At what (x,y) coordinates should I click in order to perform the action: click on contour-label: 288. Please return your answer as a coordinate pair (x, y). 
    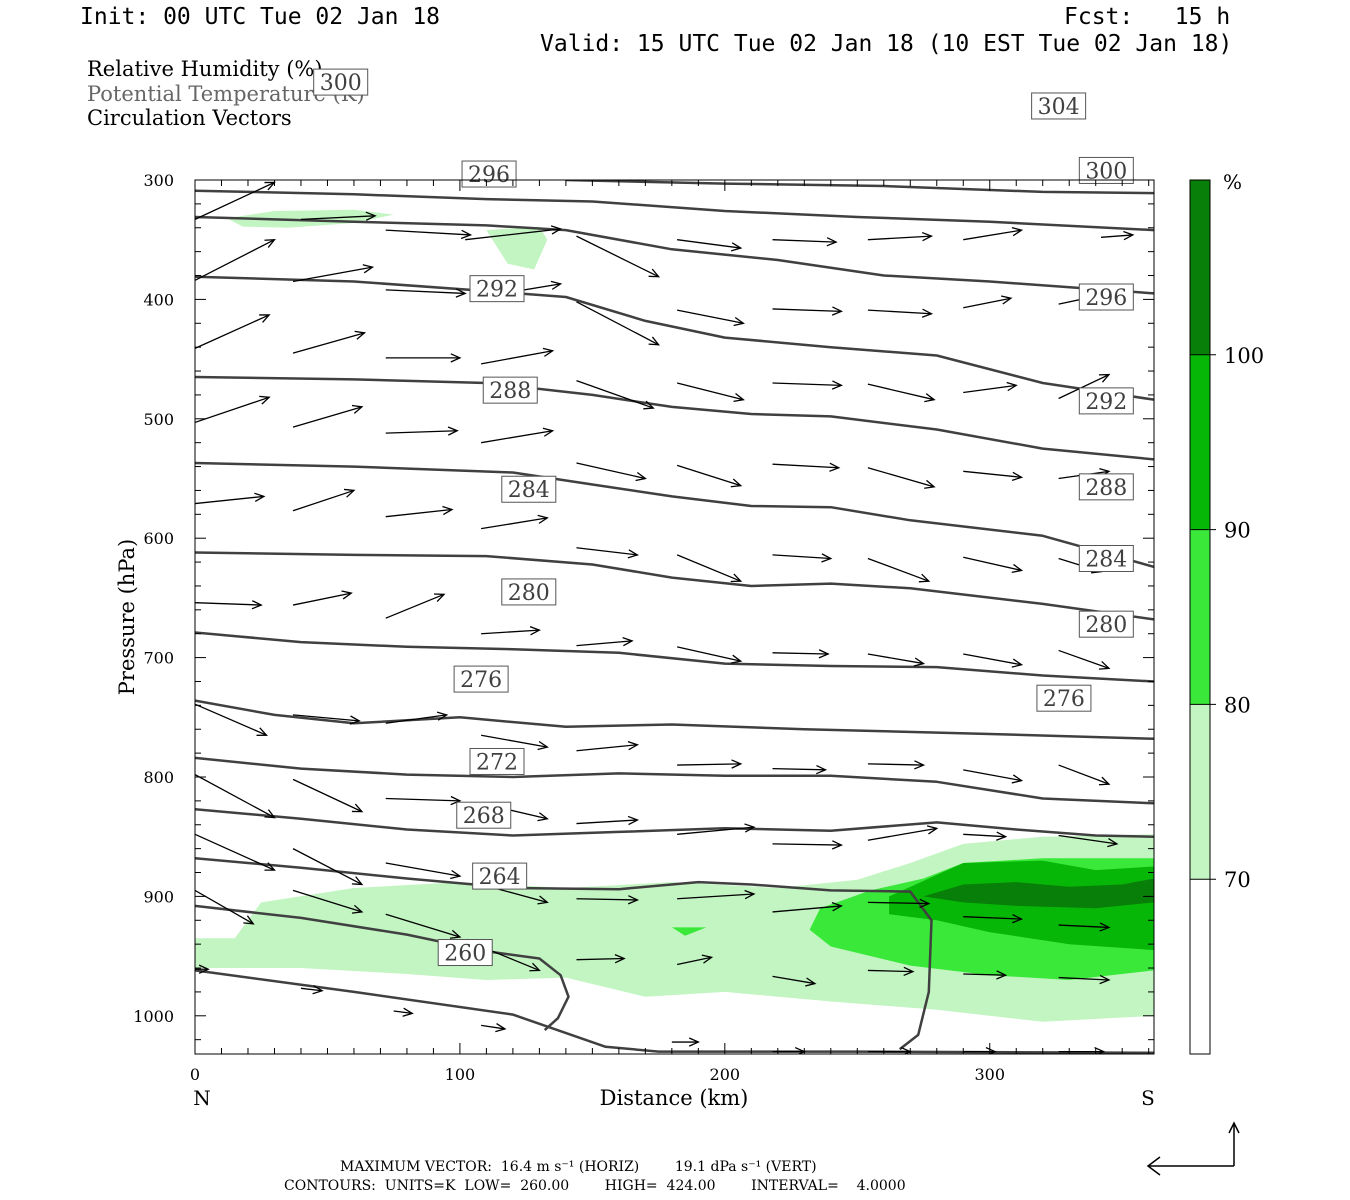
    Looking at the image, I should click on (1106, 488).